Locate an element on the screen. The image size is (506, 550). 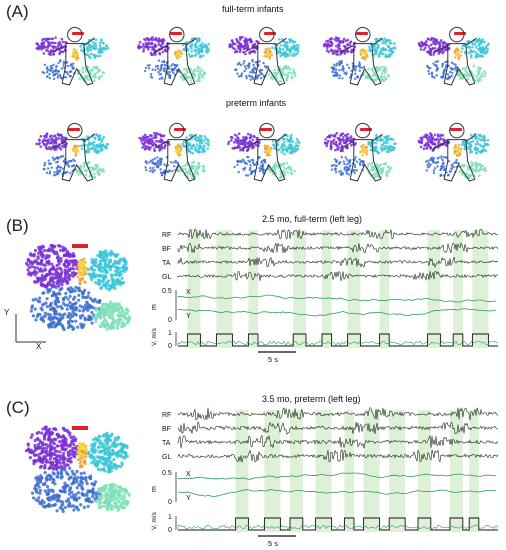
preterm-caption: preterm infants is located at coordinates (256, 103).